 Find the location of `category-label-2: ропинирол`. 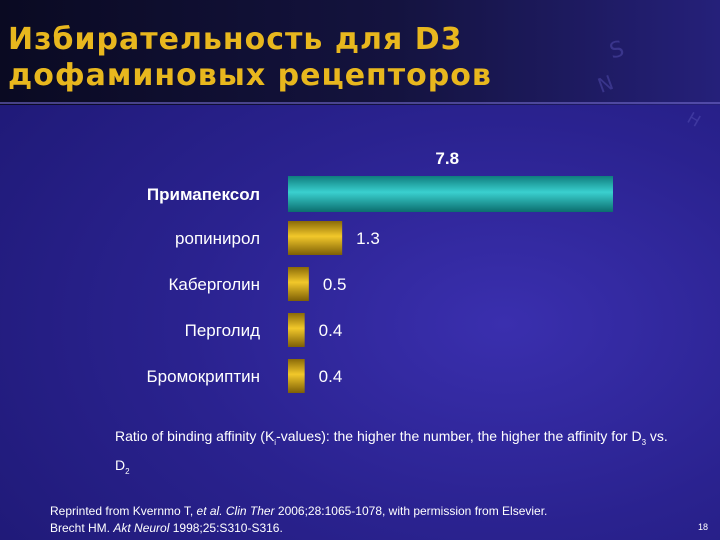

category-label-2: ропинирол is located at coordinates (217, 238).